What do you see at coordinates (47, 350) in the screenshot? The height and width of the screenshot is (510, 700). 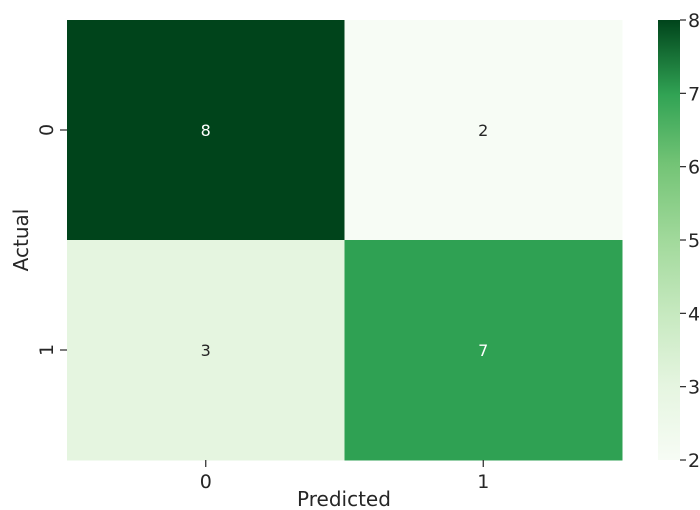 I see `y-tick-label: 1` at bounding box center [47, 350].